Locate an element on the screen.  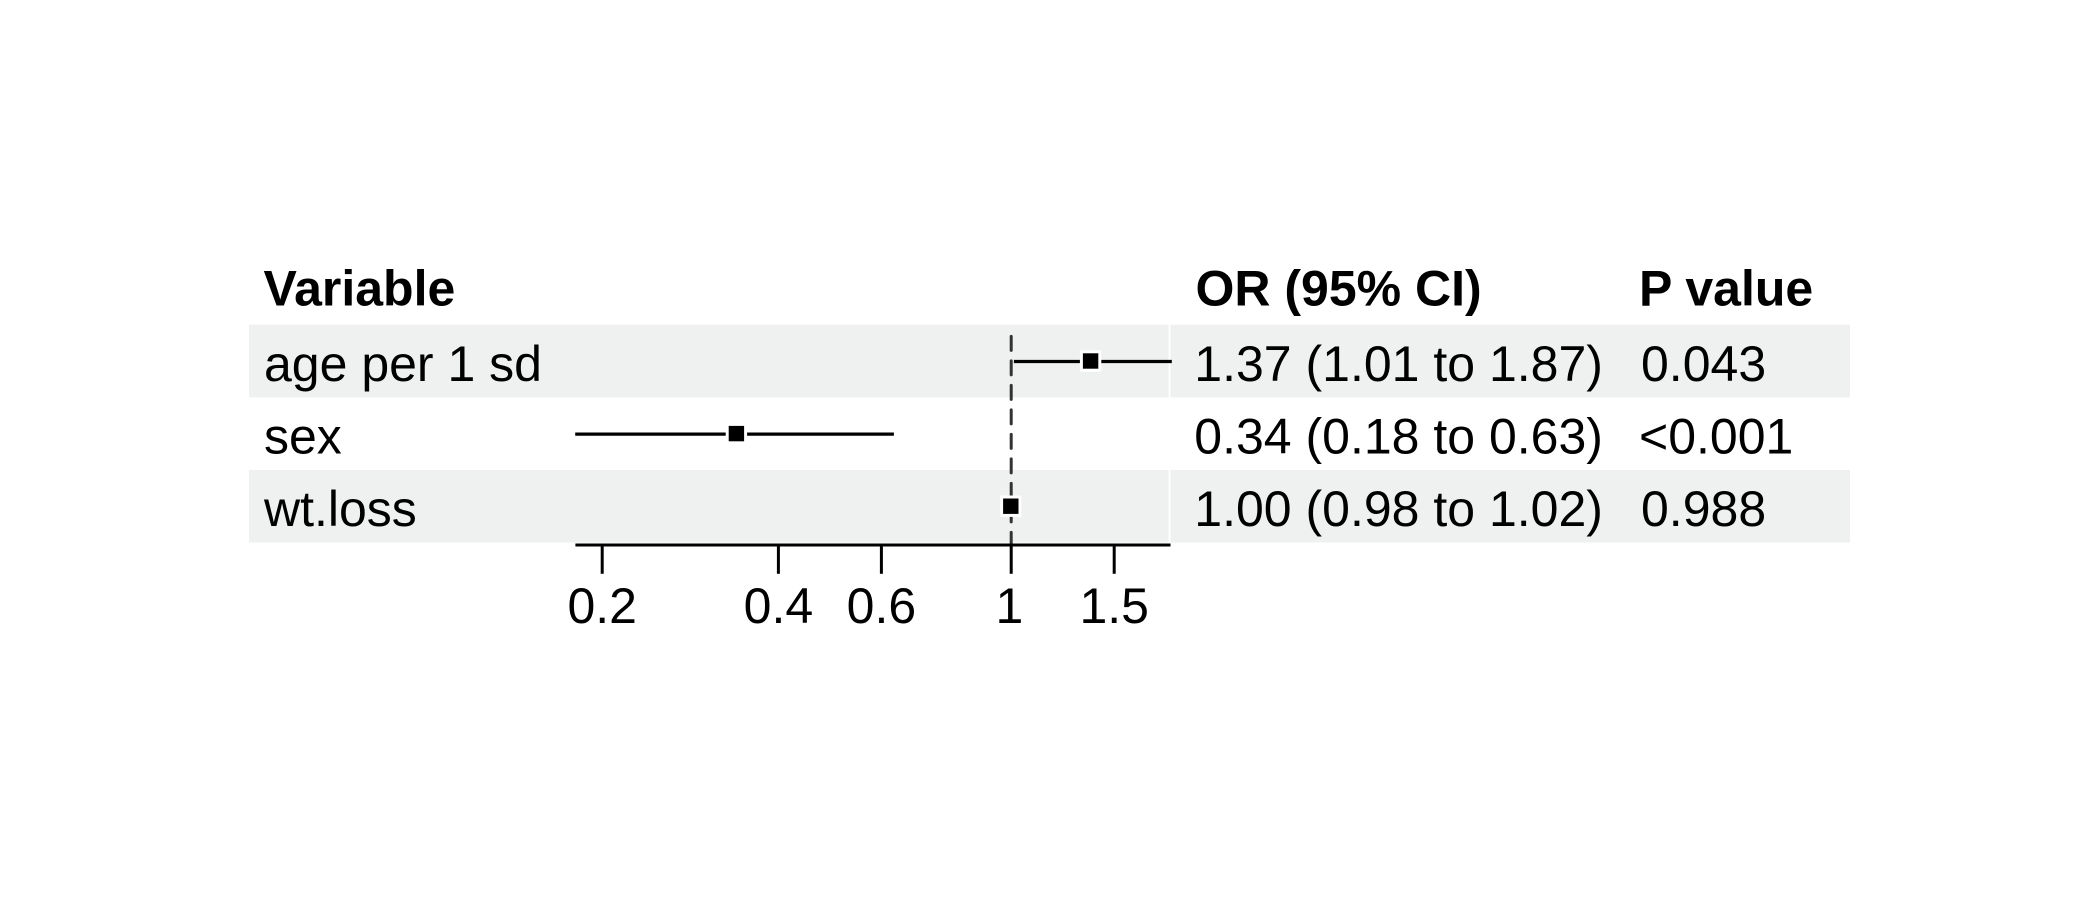
svg-text: 1.5 is located at coordinates (1114, 606).